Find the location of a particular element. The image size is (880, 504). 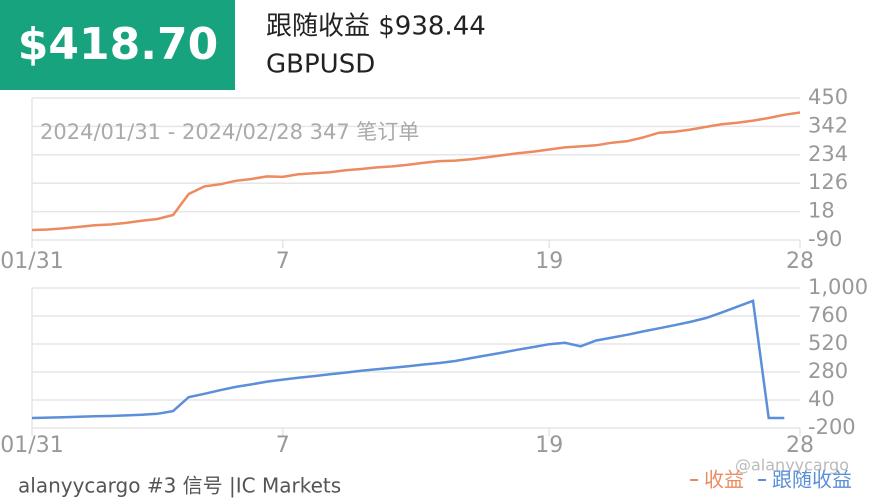

legend-label: 收益 is located at coordinates (724, 480).